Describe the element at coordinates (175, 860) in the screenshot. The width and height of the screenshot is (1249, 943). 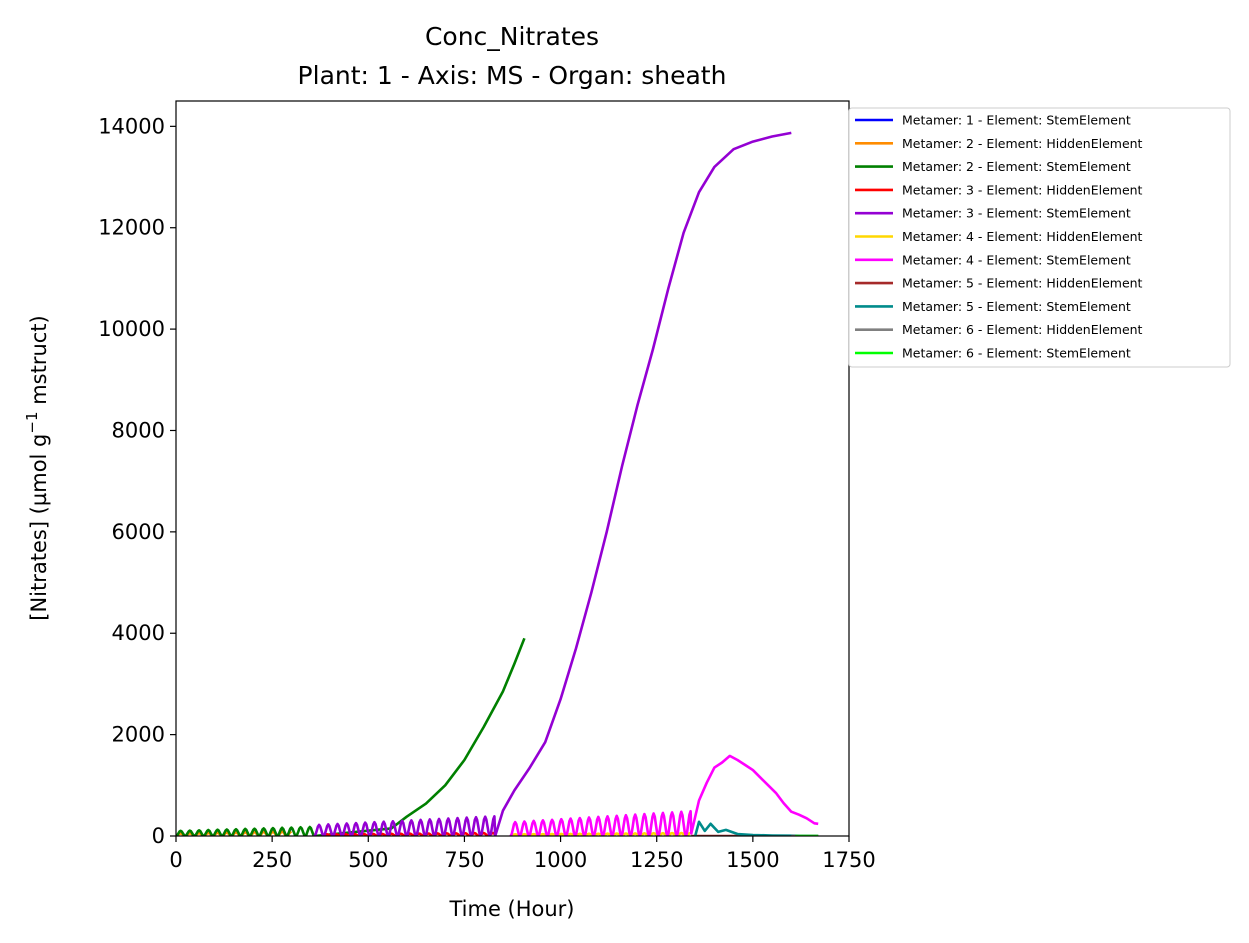
I see `x-tick-label: 0` at that location.